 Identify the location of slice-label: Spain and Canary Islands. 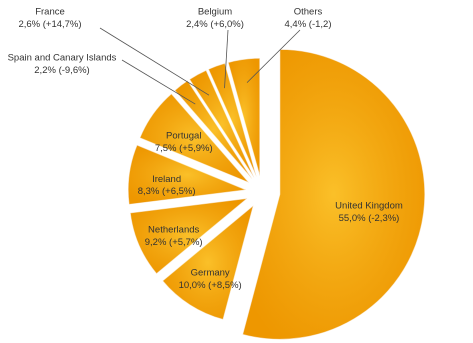
(62, 58).